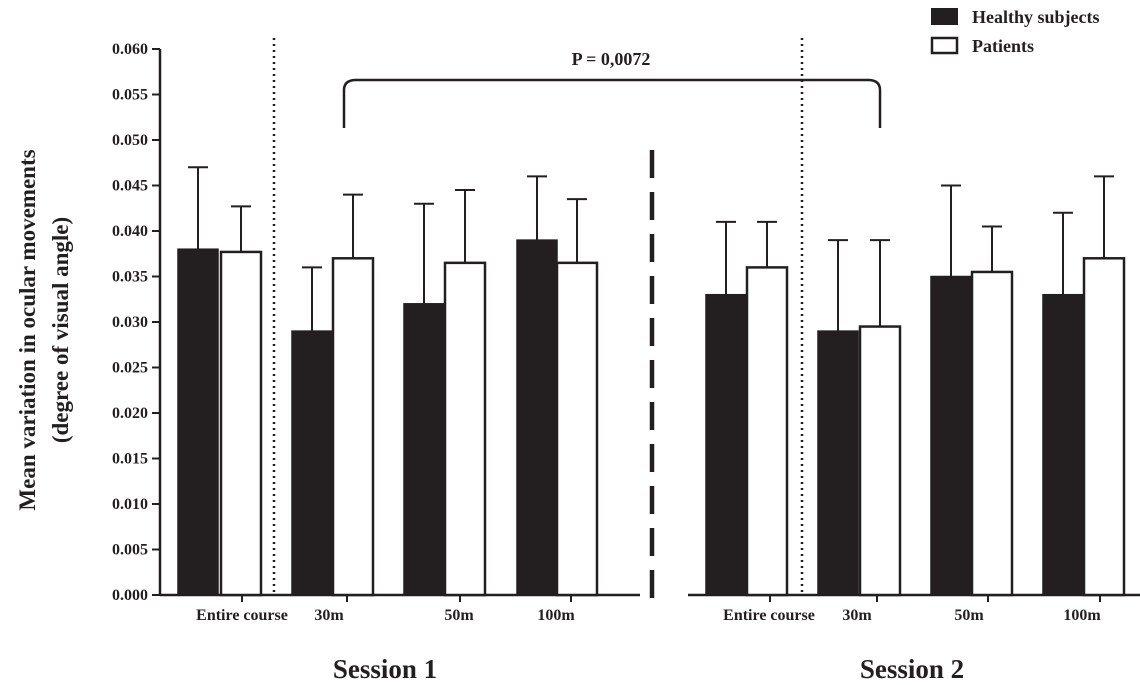 The image size is (1140, 685). I want to click on y-tick-label: 0.035, so click(130, 277).